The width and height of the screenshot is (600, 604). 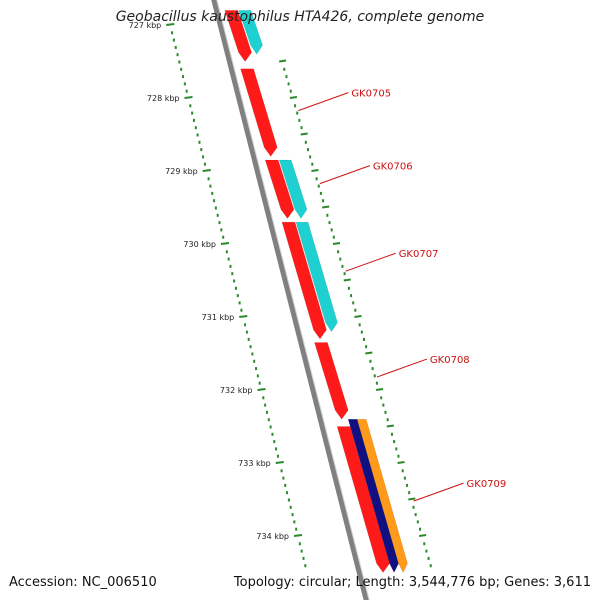 I want to click on ruler-tick-label: 729 kbp, so click(x=181, y=171).